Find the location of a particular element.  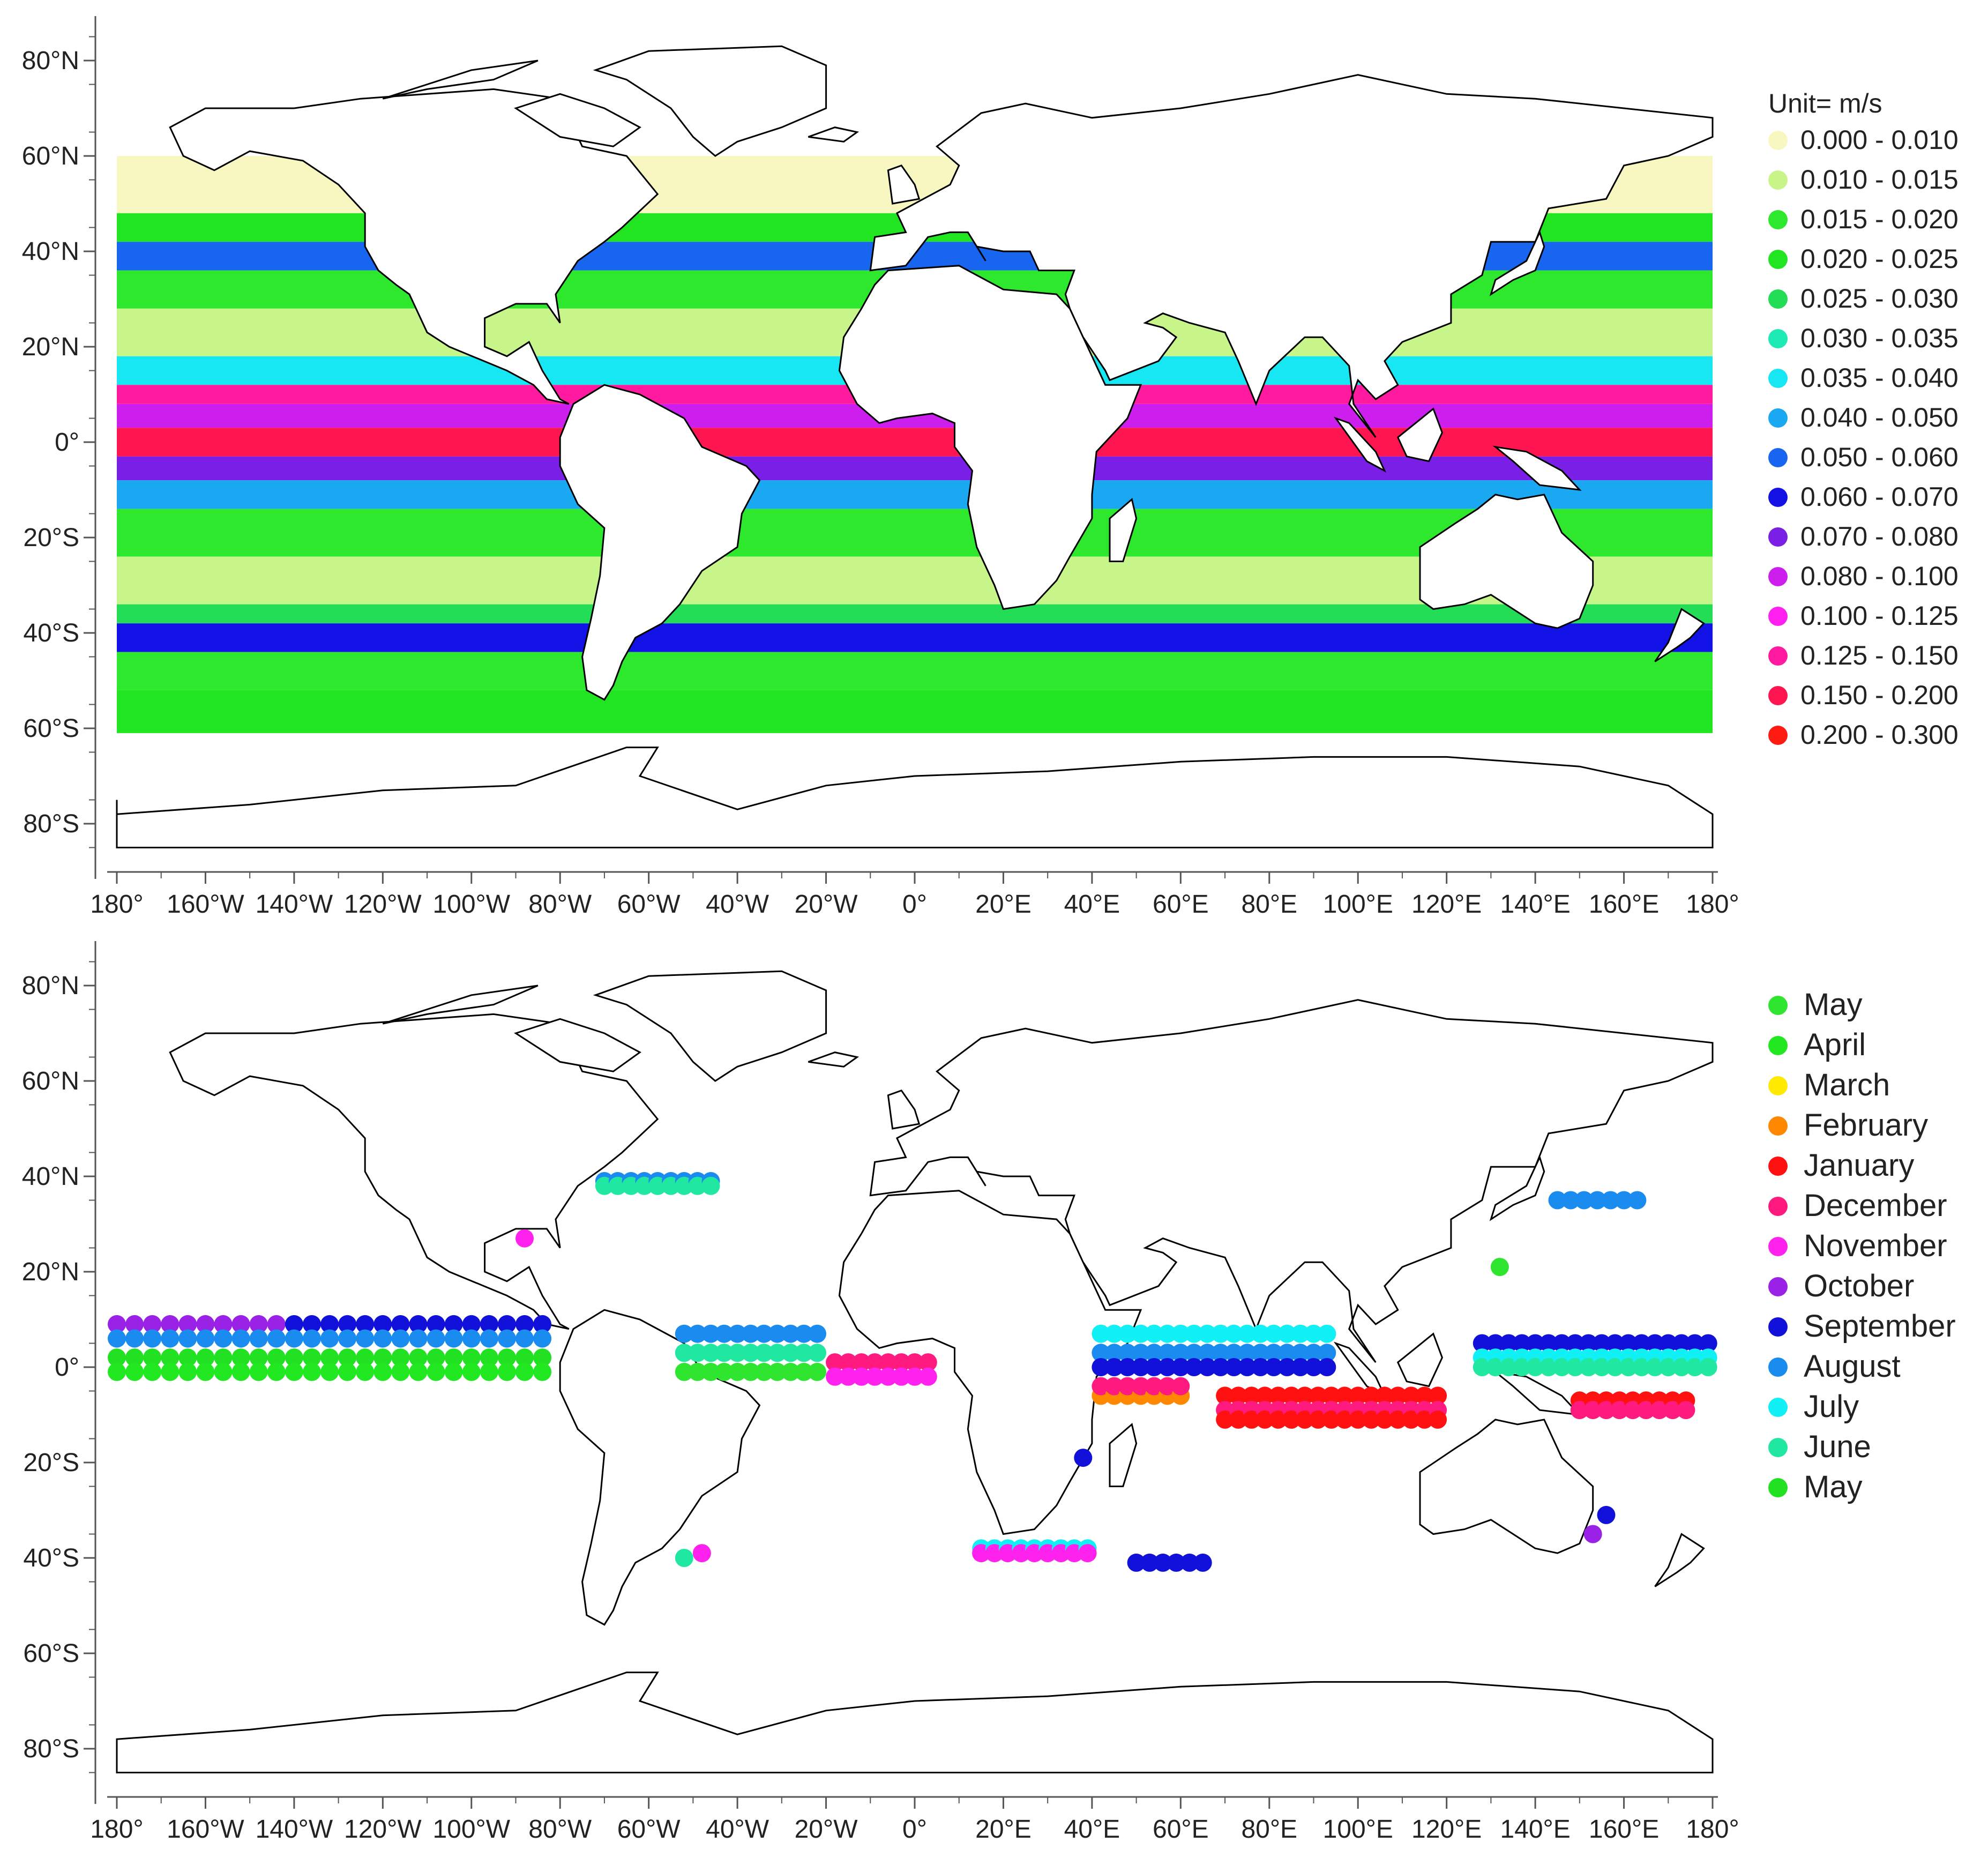

legend-label: January is located at coordinates (1859, 1165).